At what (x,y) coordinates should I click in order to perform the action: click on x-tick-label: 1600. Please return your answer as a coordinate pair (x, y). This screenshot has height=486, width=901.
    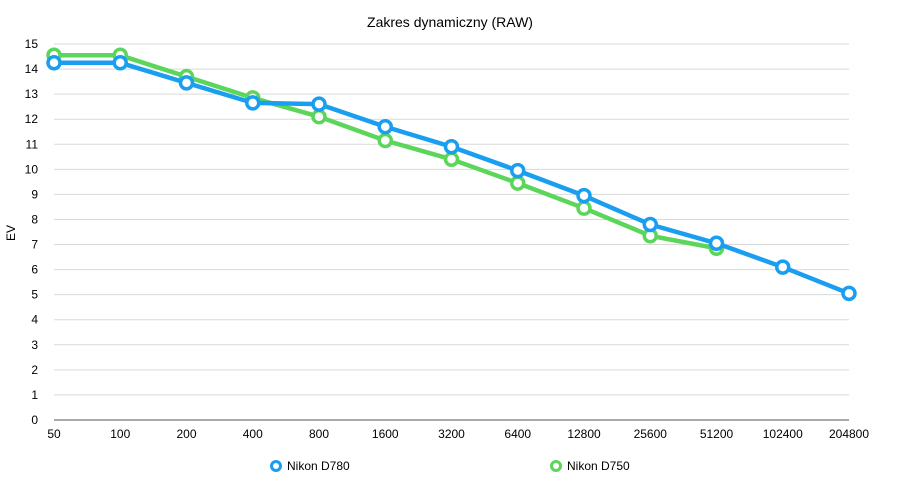
    Looking at the image, I should click on (385, 434).